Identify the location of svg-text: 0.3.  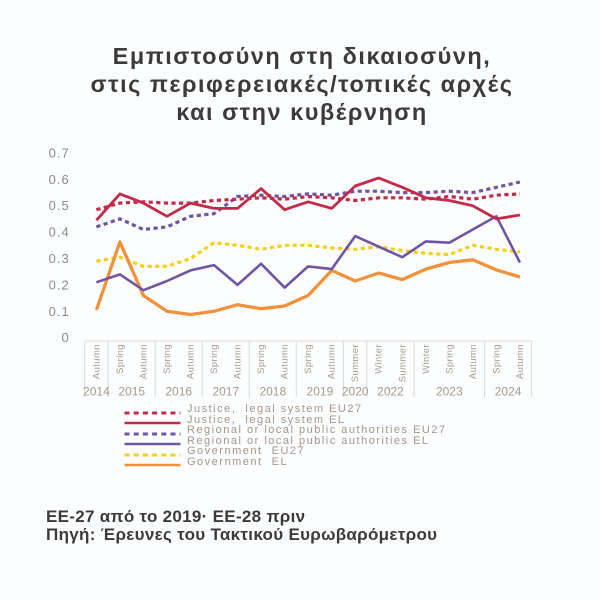
(59, 258).